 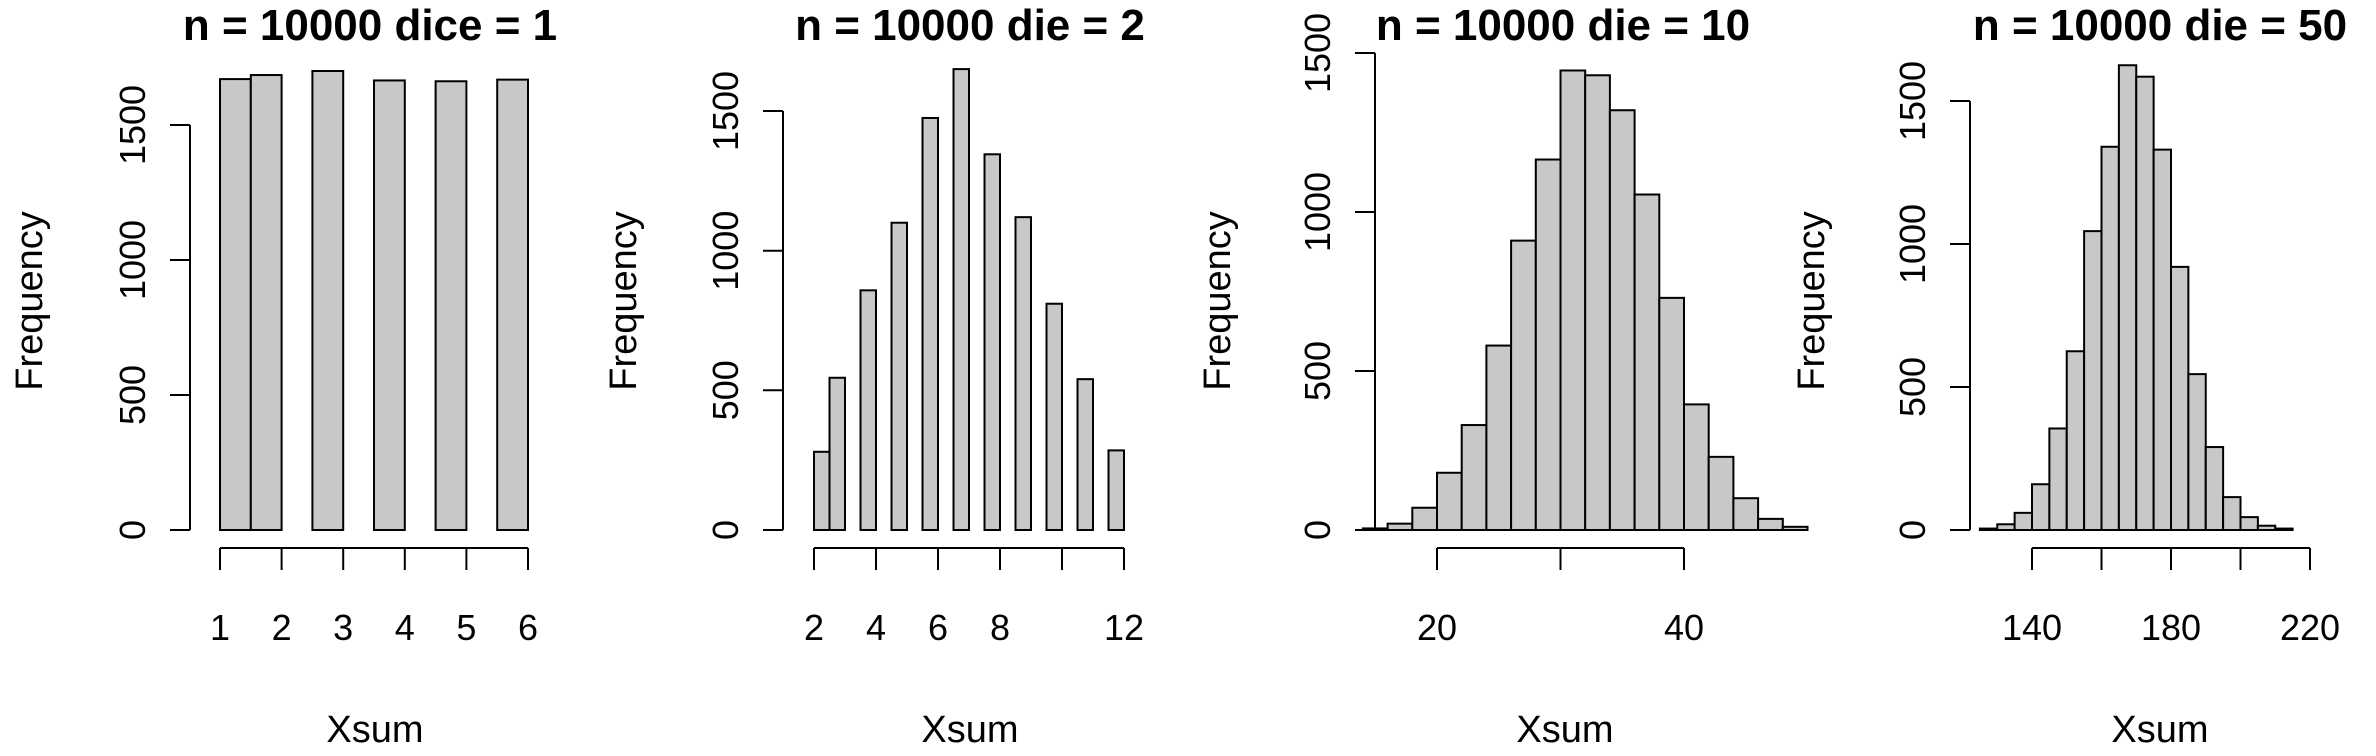 I want to click on x-tick-label: 5, so click(x=466, y=627).